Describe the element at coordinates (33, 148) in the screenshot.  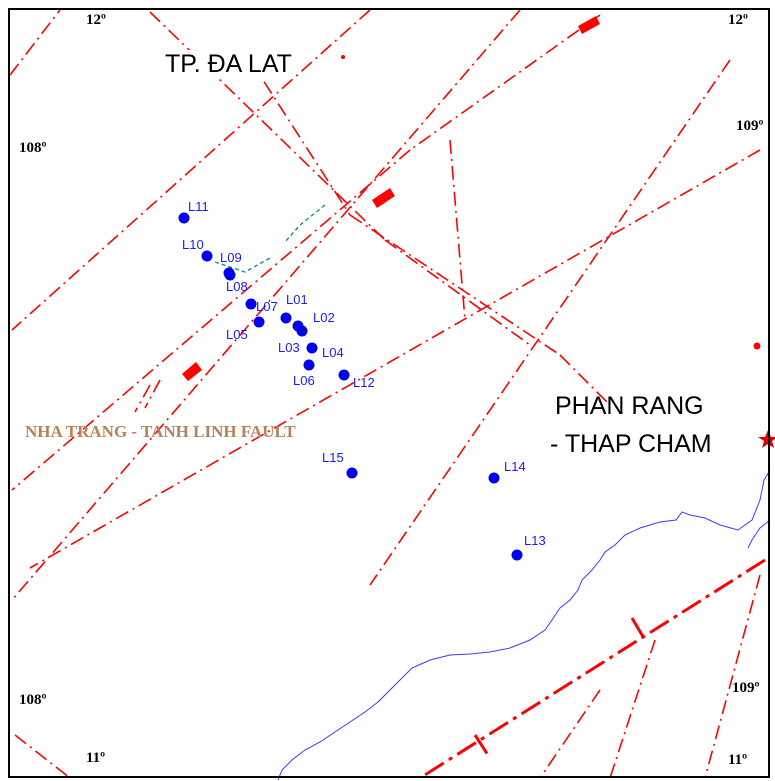
I see `lon-label-left-upper: 108º` at that location.